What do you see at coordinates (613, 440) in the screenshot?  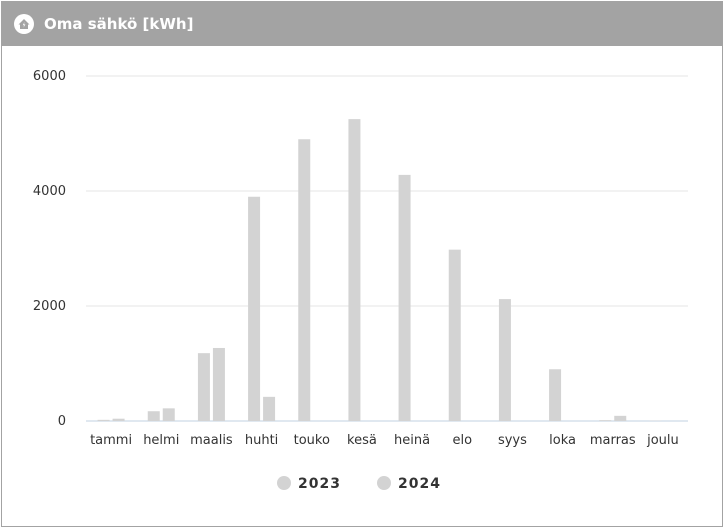 I see `x-tick-label: marras` at bounding box center [613, 440].